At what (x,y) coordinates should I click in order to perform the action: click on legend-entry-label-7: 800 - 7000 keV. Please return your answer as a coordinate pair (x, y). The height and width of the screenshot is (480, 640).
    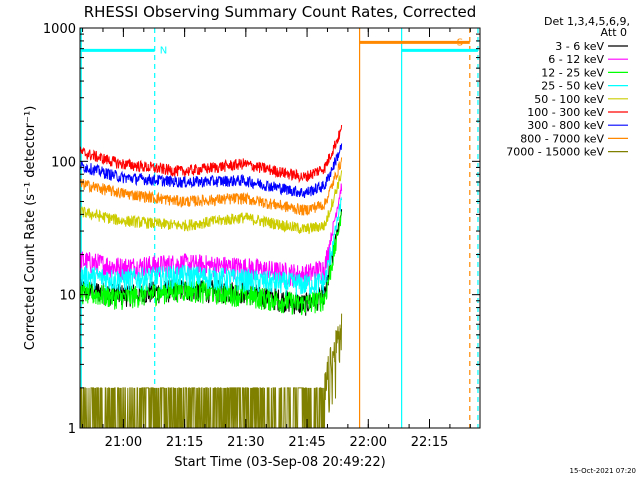
    Looking at the image, I should click on (562, 138).